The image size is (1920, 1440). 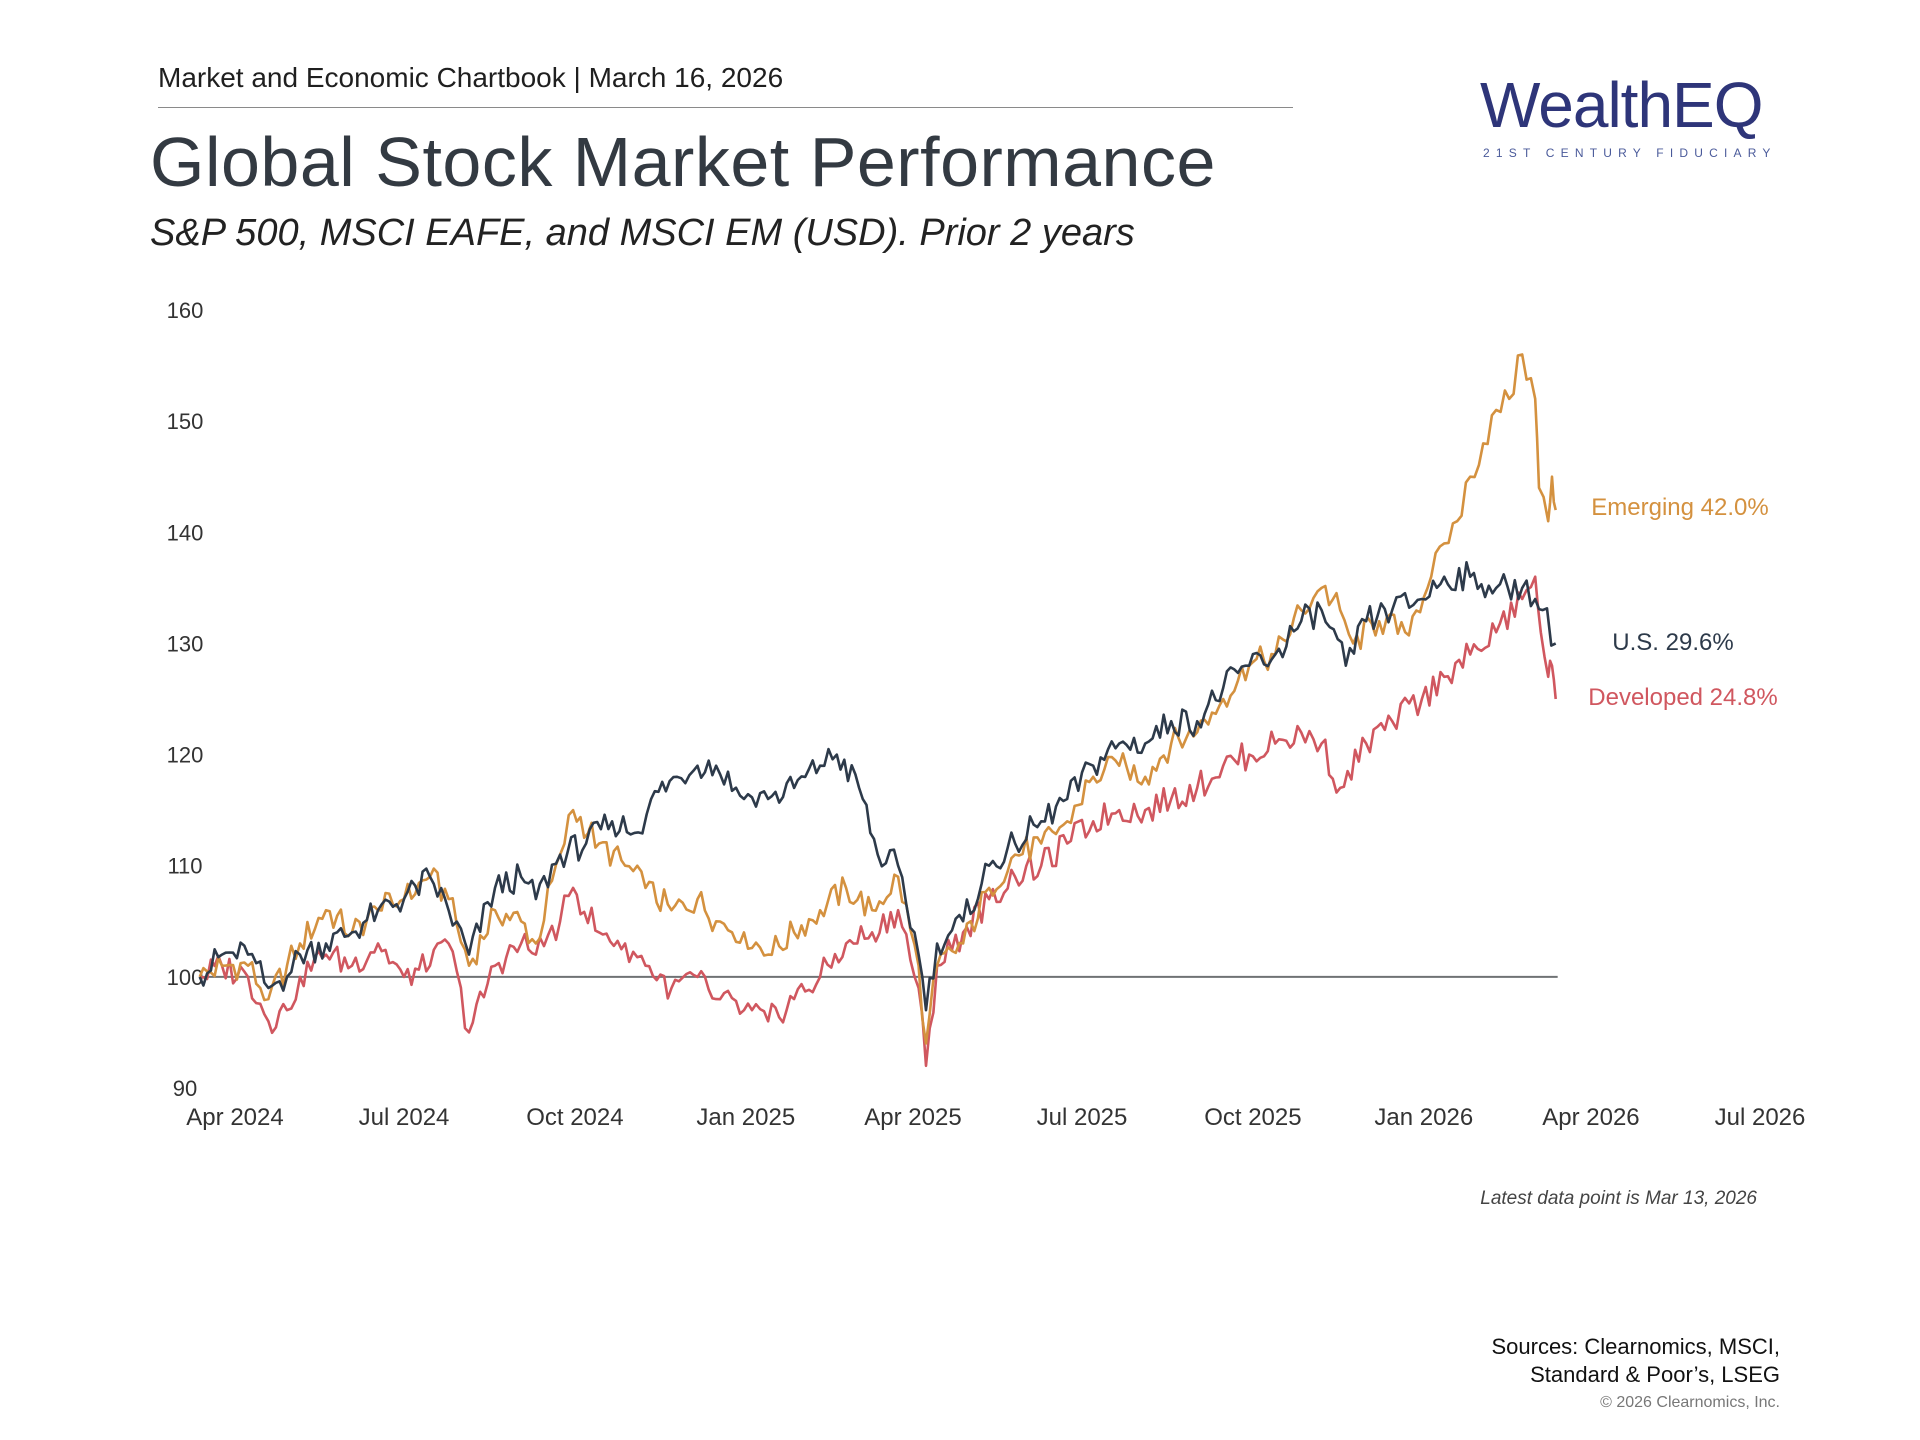 What do you see at coordinates (1682, 602) in the screenshot?
I see `end-labels: Emerging 42.0% U.S. 29.6% Developed 24.8%` at bounding box center [1682, 602].